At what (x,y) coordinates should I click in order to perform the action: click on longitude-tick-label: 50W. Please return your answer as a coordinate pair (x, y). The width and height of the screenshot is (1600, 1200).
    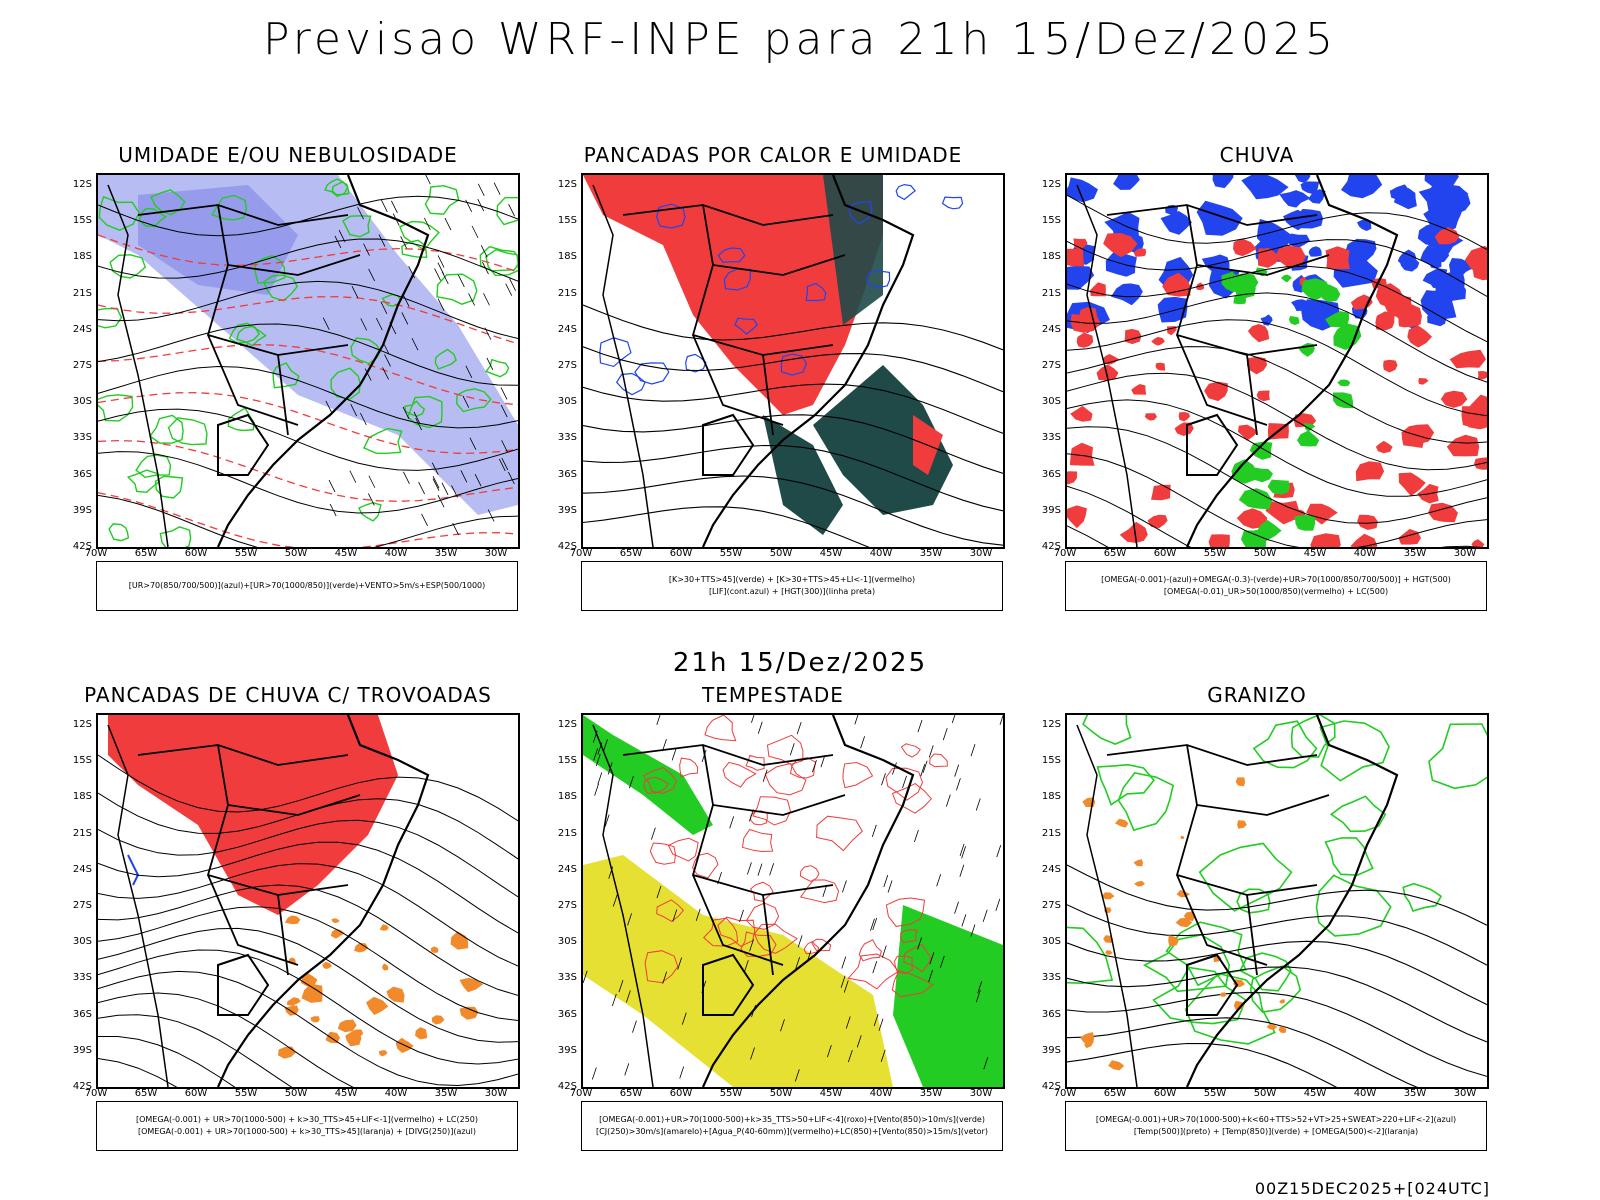
    Looking at the image, I should click on (296, 553).